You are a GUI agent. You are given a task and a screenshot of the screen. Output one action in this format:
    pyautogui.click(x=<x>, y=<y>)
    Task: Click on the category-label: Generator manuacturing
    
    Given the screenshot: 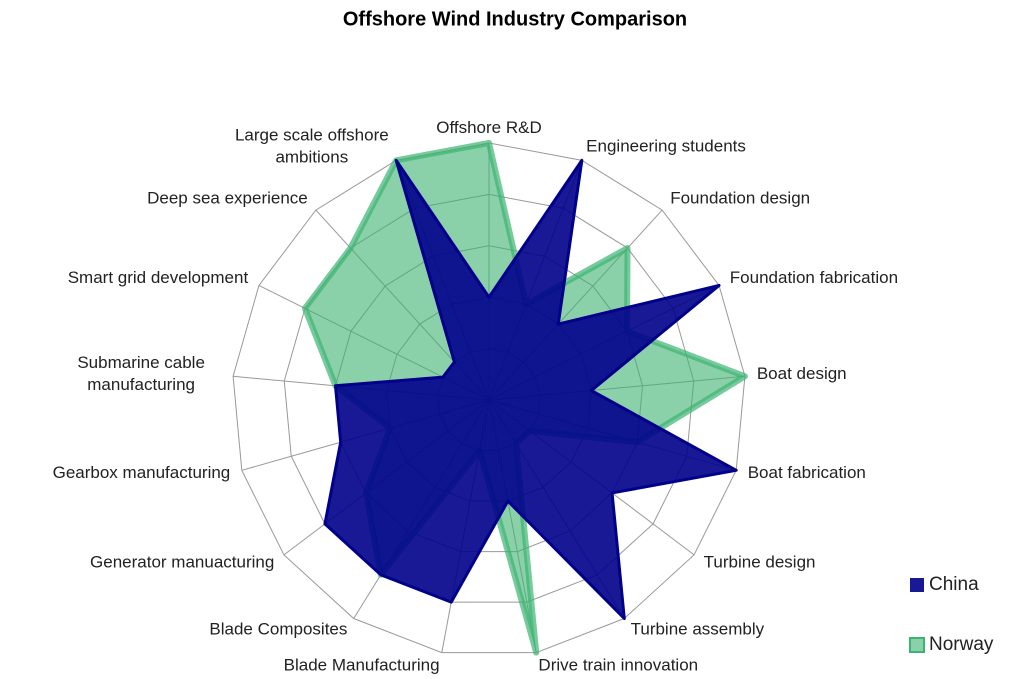 What is the action you would take?
    pyautogui.click(x=182, y=562)
    